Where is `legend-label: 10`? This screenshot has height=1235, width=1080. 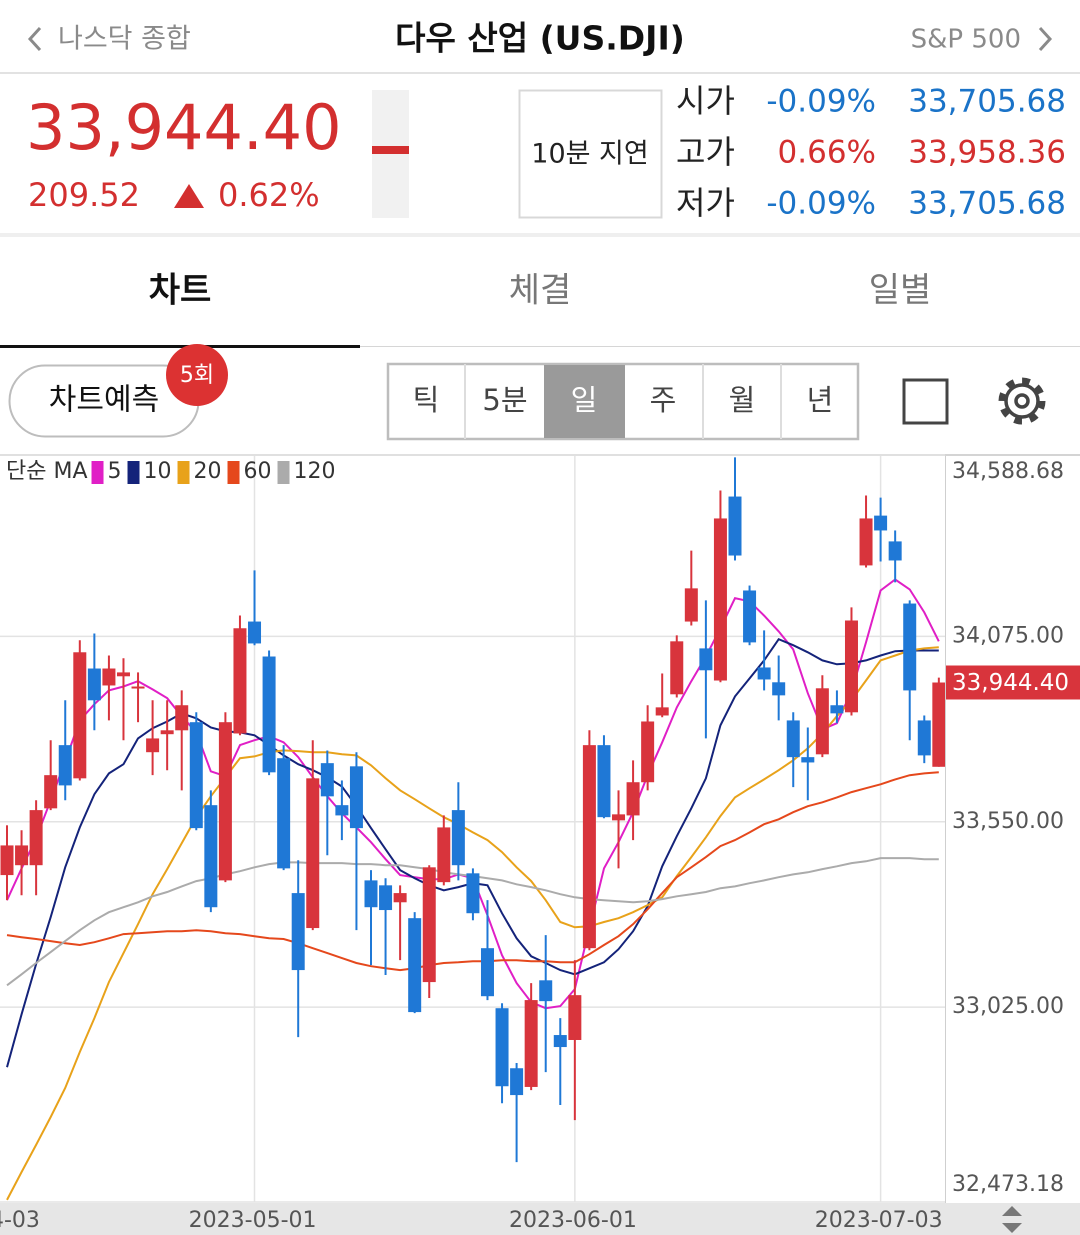 legend-label: 10 is located at coordinates (158, 471).